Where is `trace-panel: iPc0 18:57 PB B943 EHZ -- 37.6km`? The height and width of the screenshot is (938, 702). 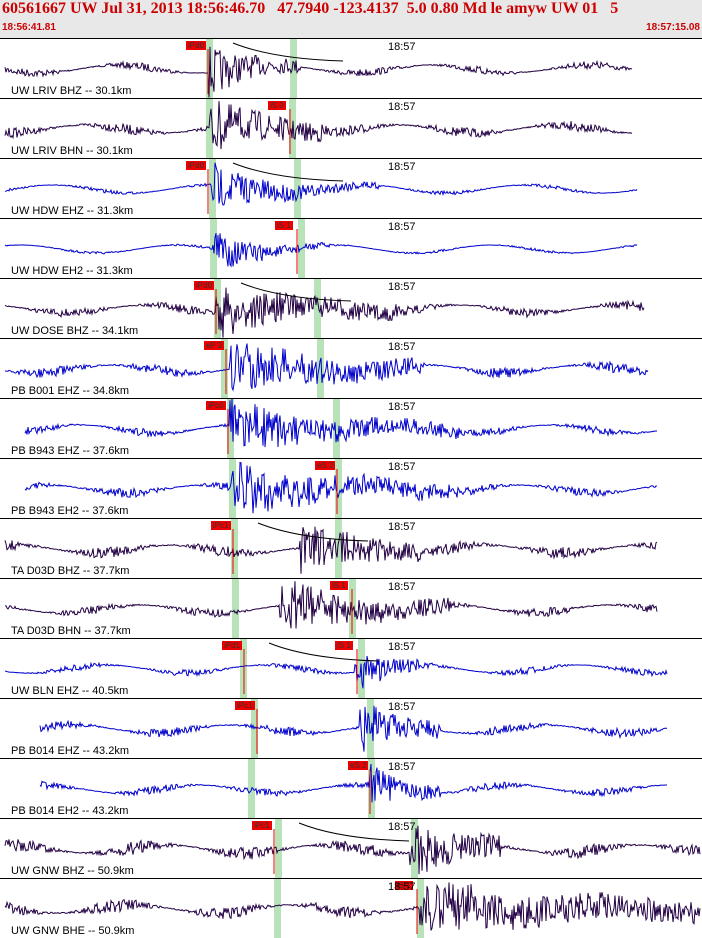
trace-panel: iPc0 18:57 PB B943 EHZ -- 37.6km is located at coordinates (351, 428).